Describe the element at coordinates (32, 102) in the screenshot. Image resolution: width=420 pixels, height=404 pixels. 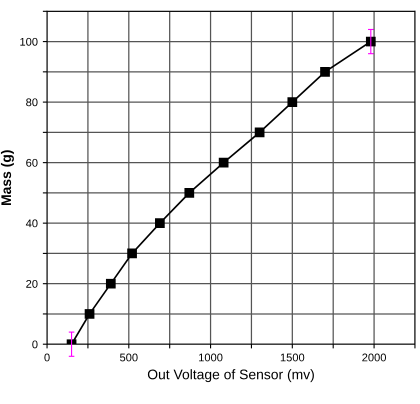
I see `y-tick-label: 80` at that location.